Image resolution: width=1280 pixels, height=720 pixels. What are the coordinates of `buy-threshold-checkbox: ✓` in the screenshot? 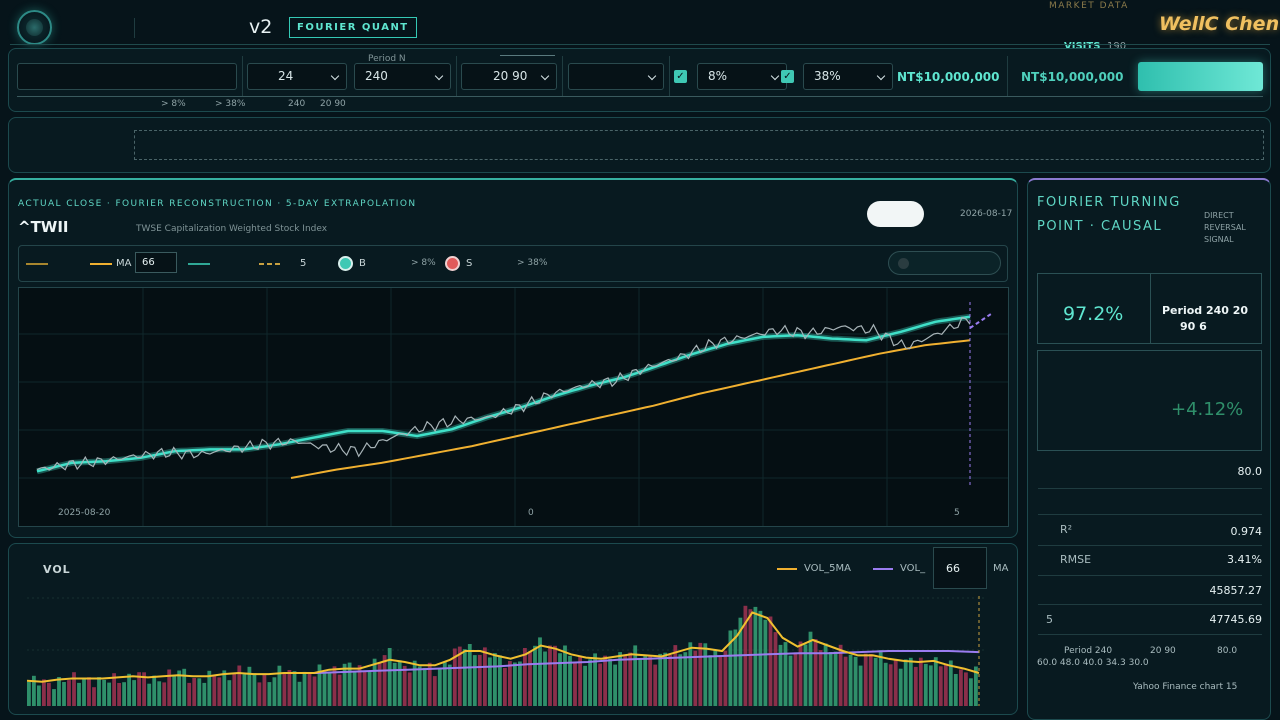 It's located at (680, 76).